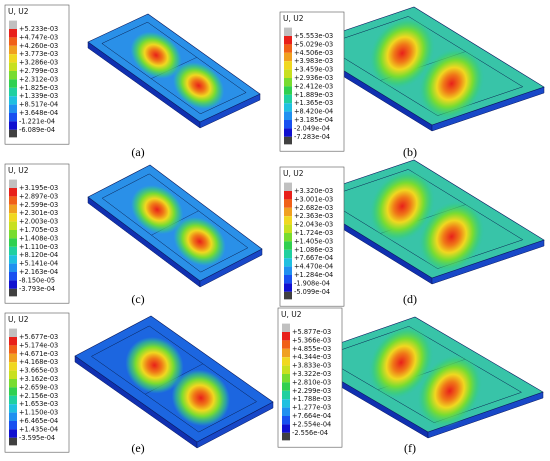 The height and width of the screenshot is (461, 550). Describe the element at coordinates (410, 448) in the screenshot. I see `panel-label: (f)` at that location.